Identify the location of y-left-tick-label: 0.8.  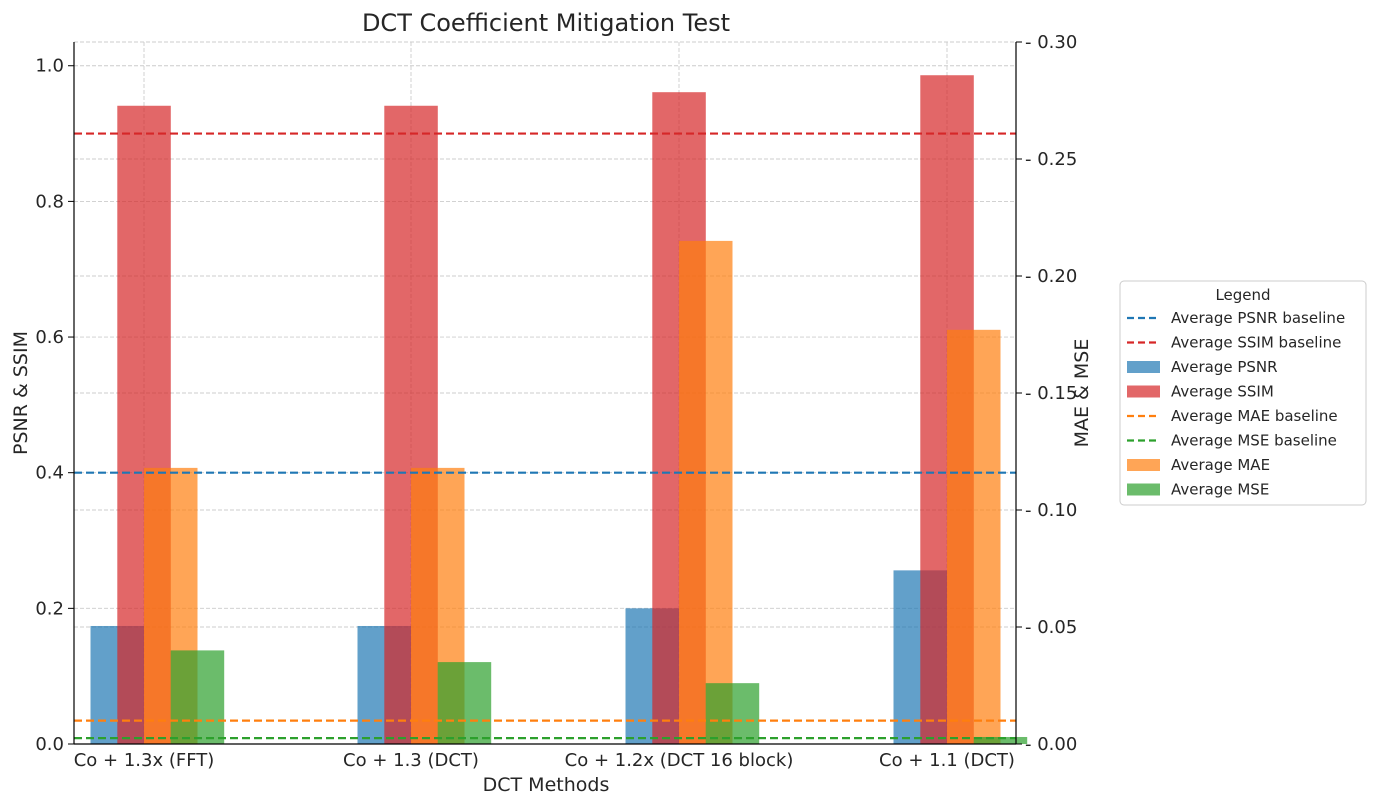
(49, 201).